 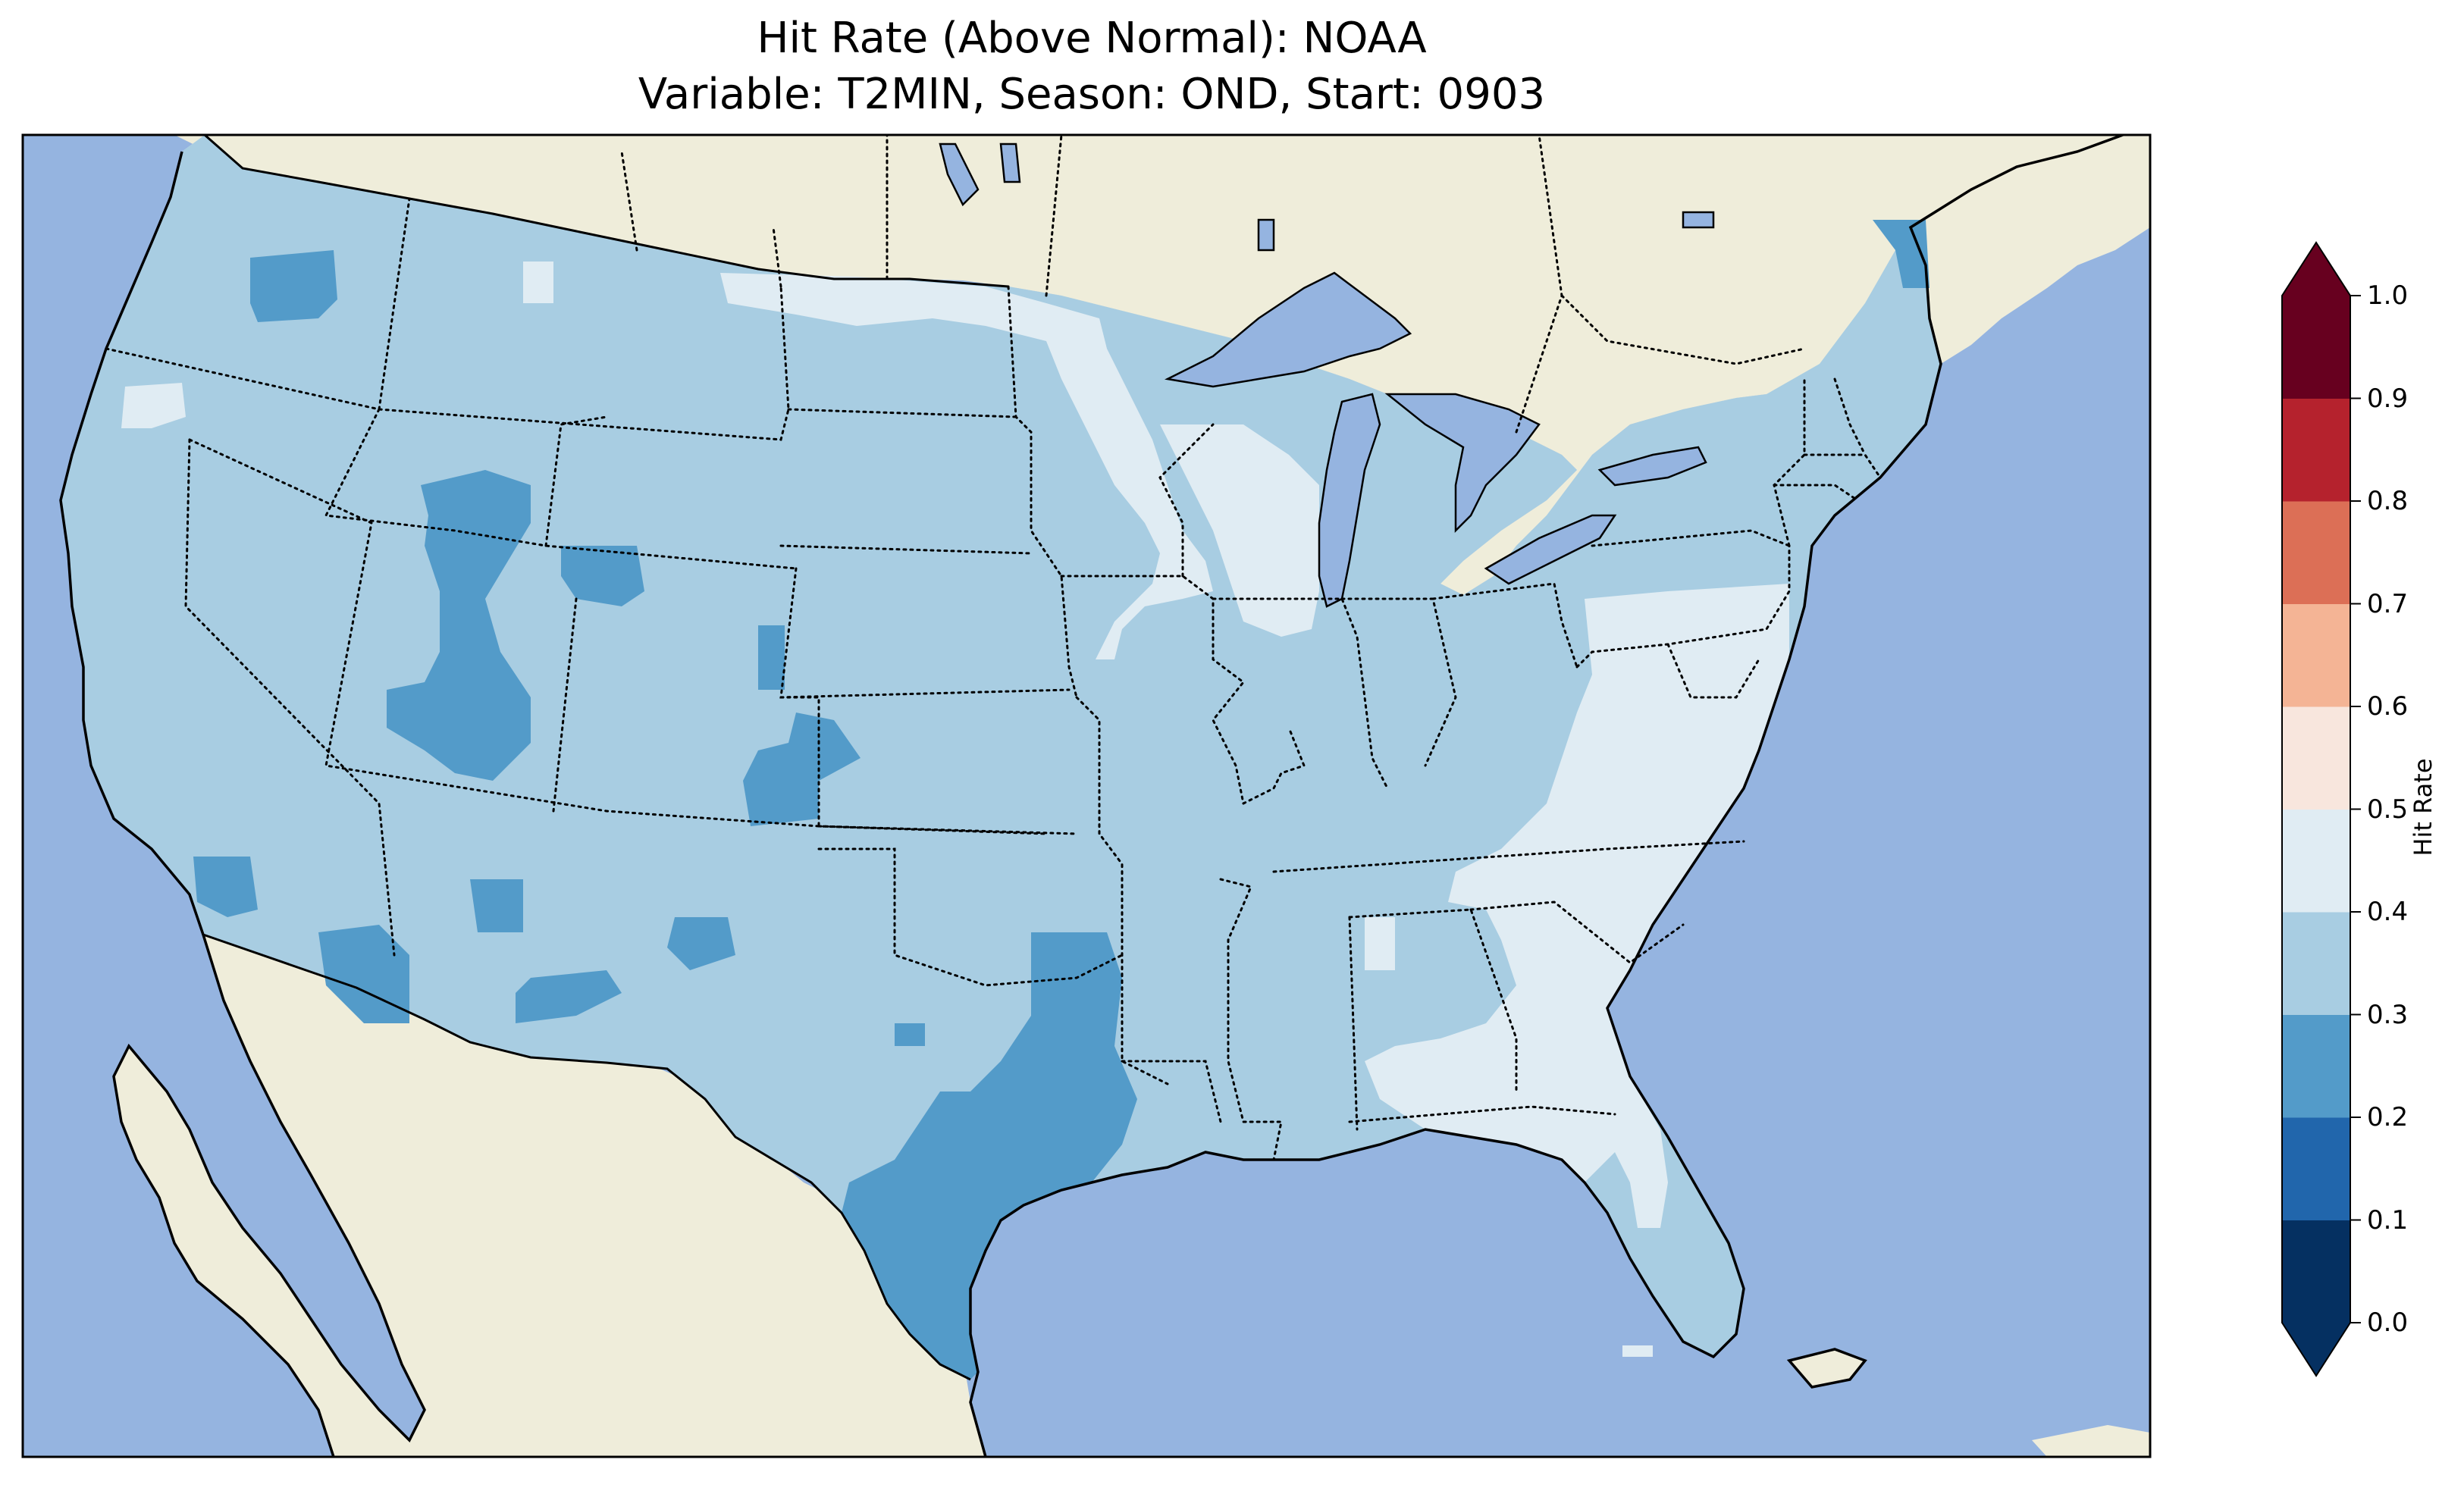 What do you see at coordinates (1970, 1403) in the screenshot?
I see `cuba-landmass` at bounding box center [1970, 1403].